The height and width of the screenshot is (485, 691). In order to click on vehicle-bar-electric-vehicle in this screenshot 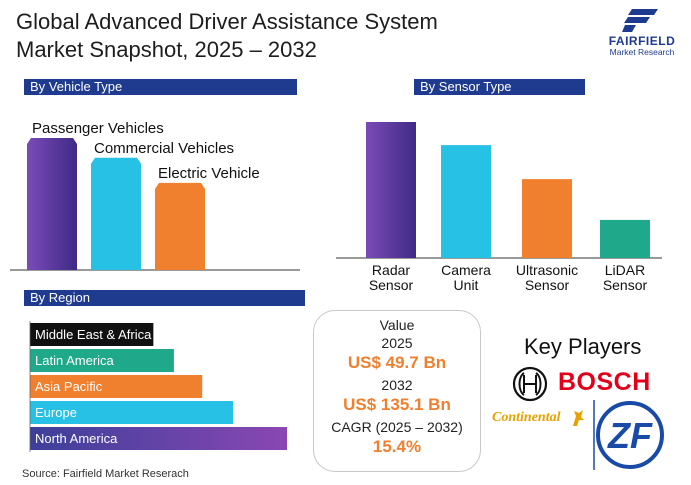, I will do `click(180, 226)`.